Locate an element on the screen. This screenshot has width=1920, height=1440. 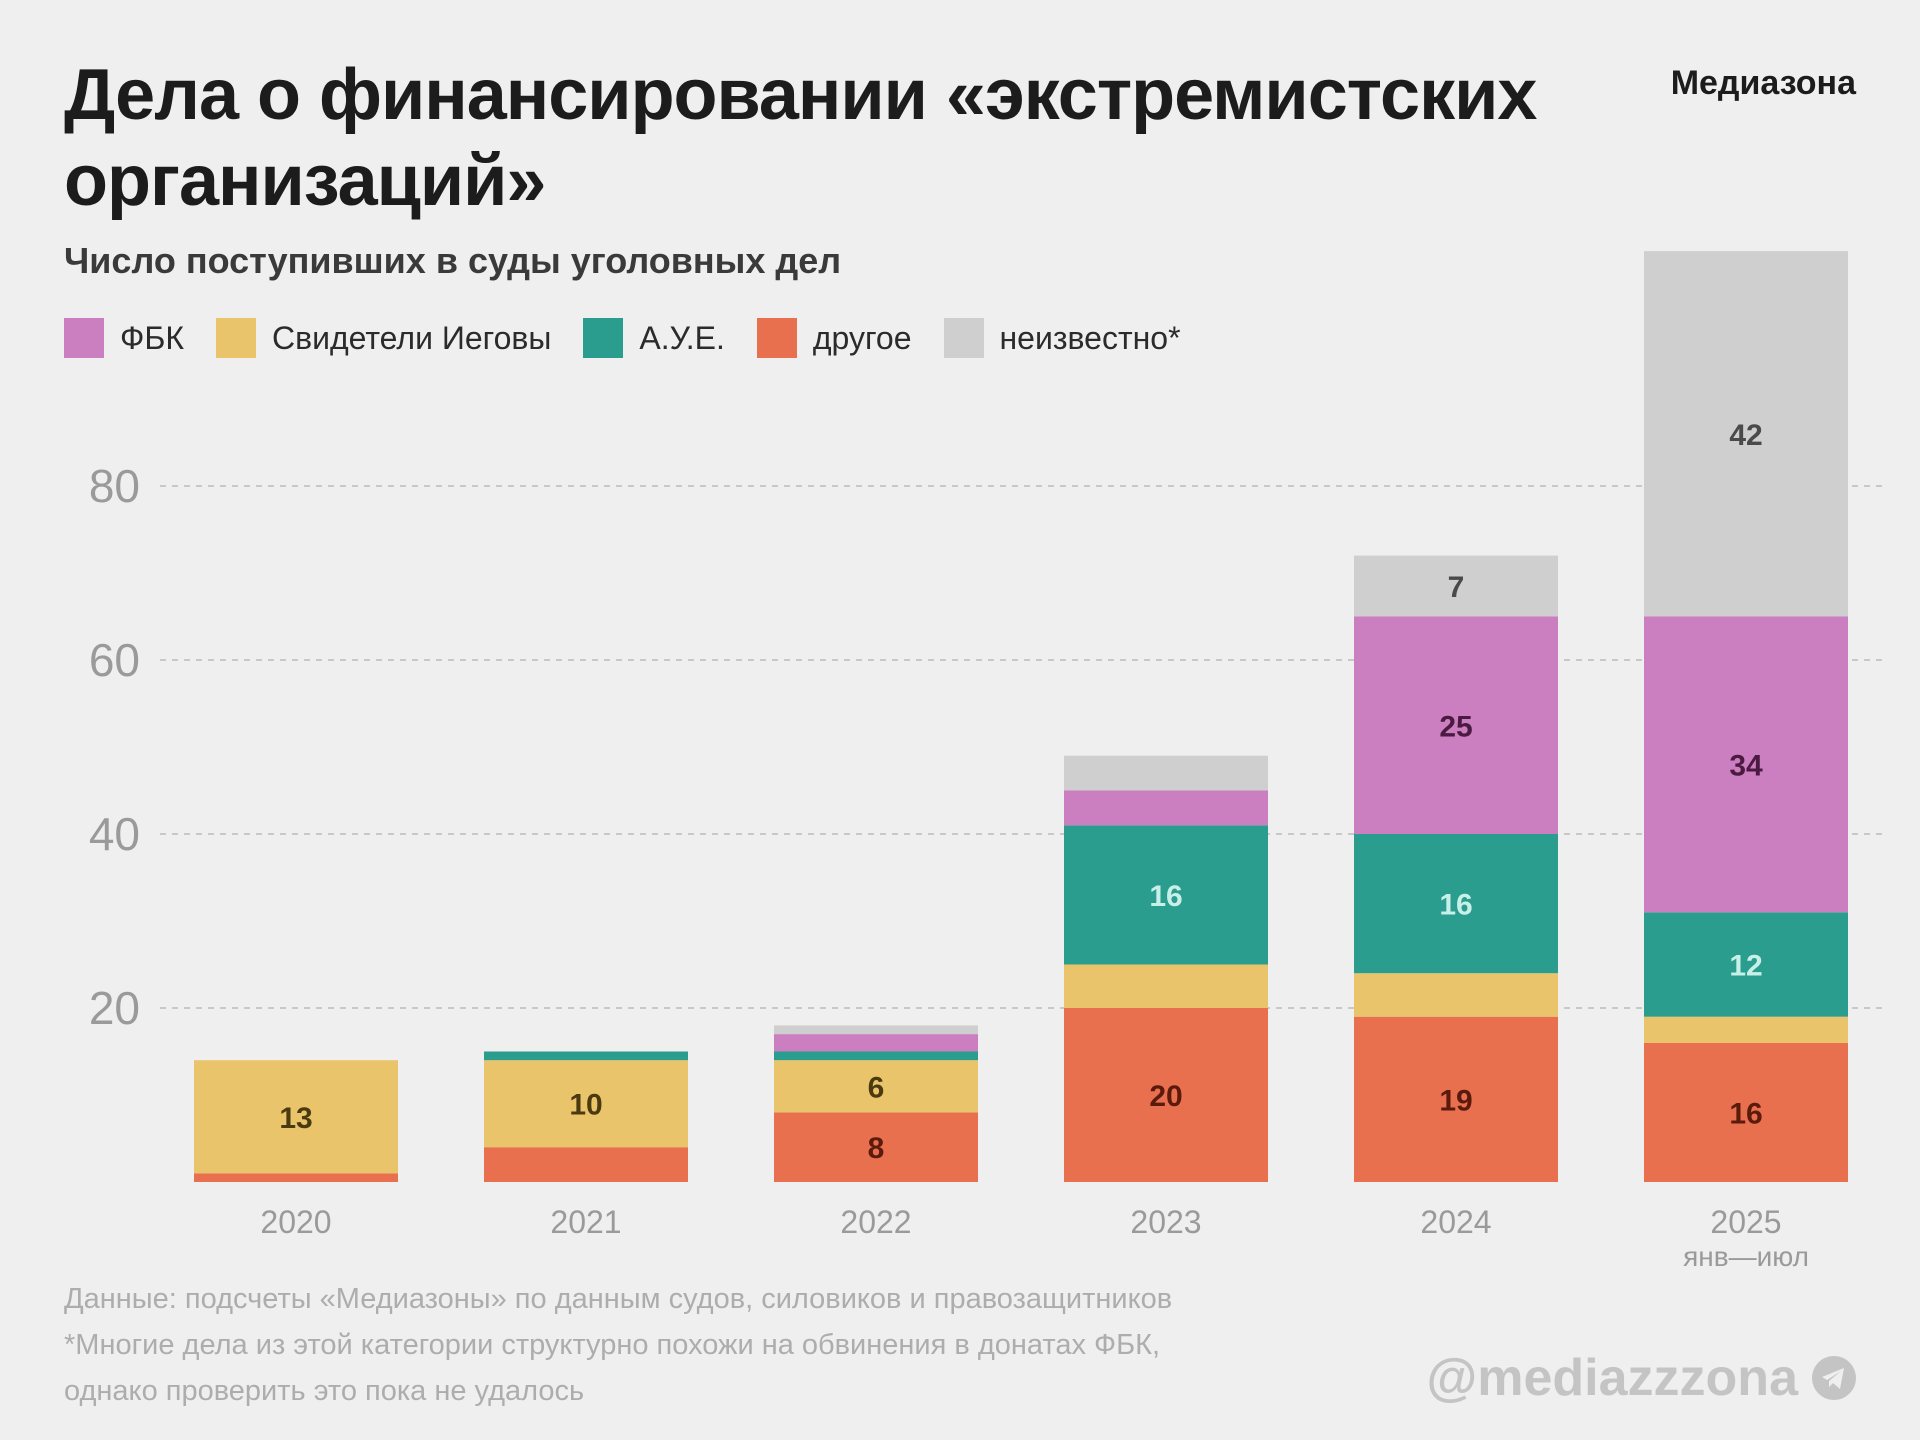
legend-label-aue: А.У.Е. is located at coordinates (682, 337).